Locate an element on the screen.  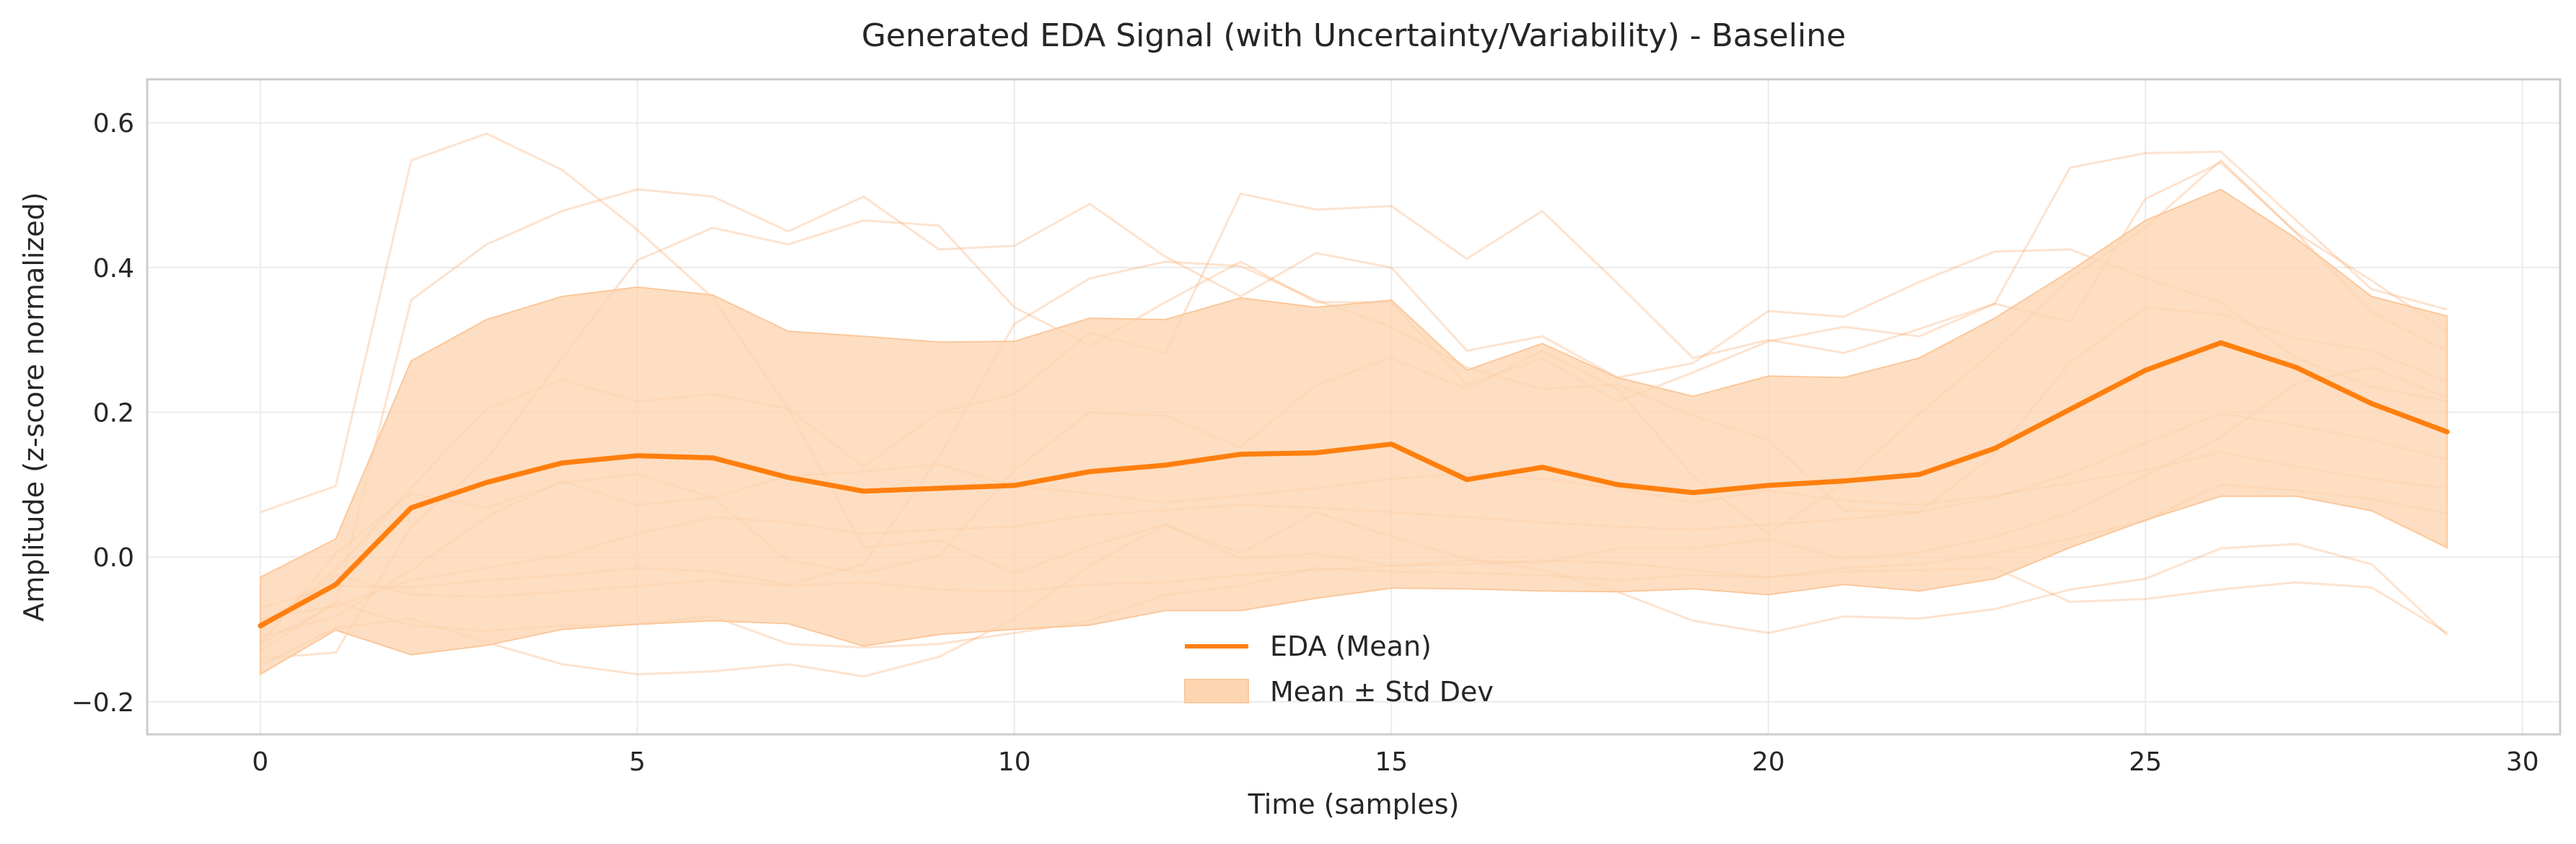
x-tick-label: 15 is located at coordinates (1391, 762).